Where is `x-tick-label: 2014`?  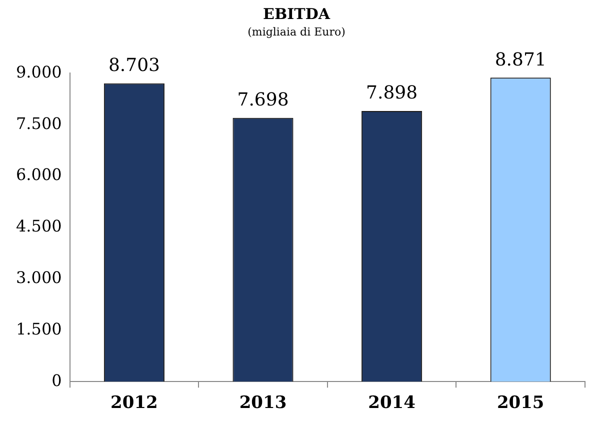 x-tick-label: 2014 is located at coordinates (392, 403).